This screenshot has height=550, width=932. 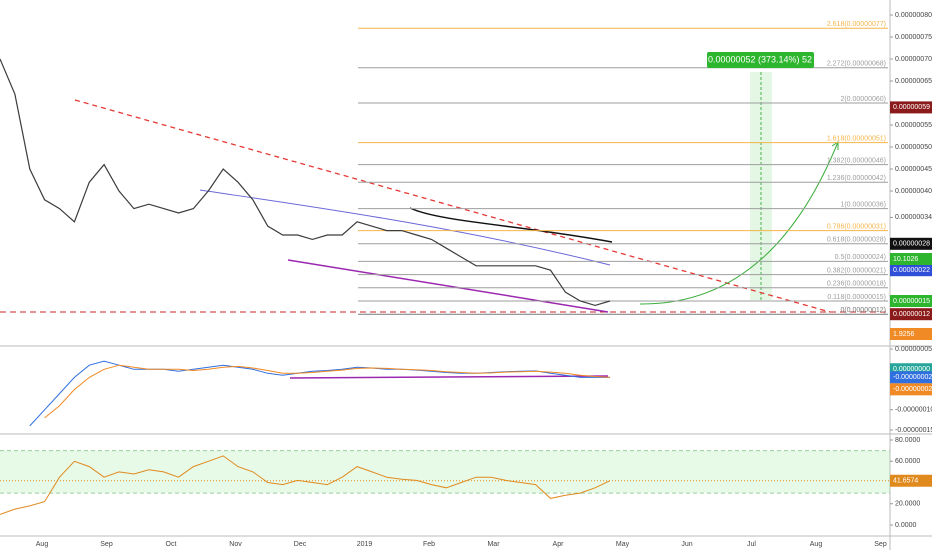 What do you see at coordinates (235, 544) in the screenshot?
I see `x-tick-label: Nov` at bounding box center [235, 544].